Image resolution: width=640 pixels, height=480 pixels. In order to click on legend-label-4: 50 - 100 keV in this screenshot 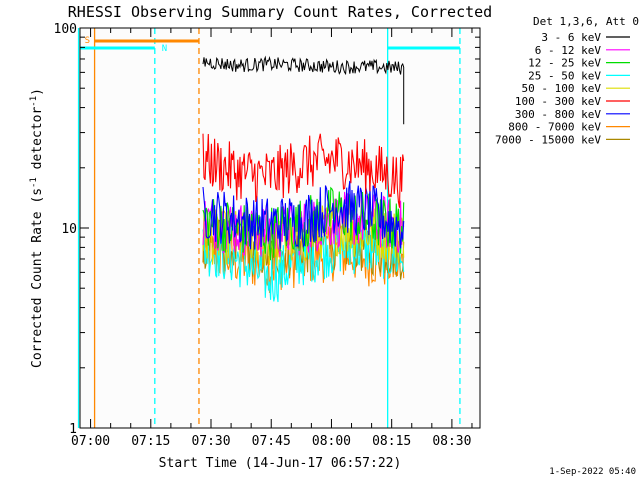, I will do `click(562, 88)`.